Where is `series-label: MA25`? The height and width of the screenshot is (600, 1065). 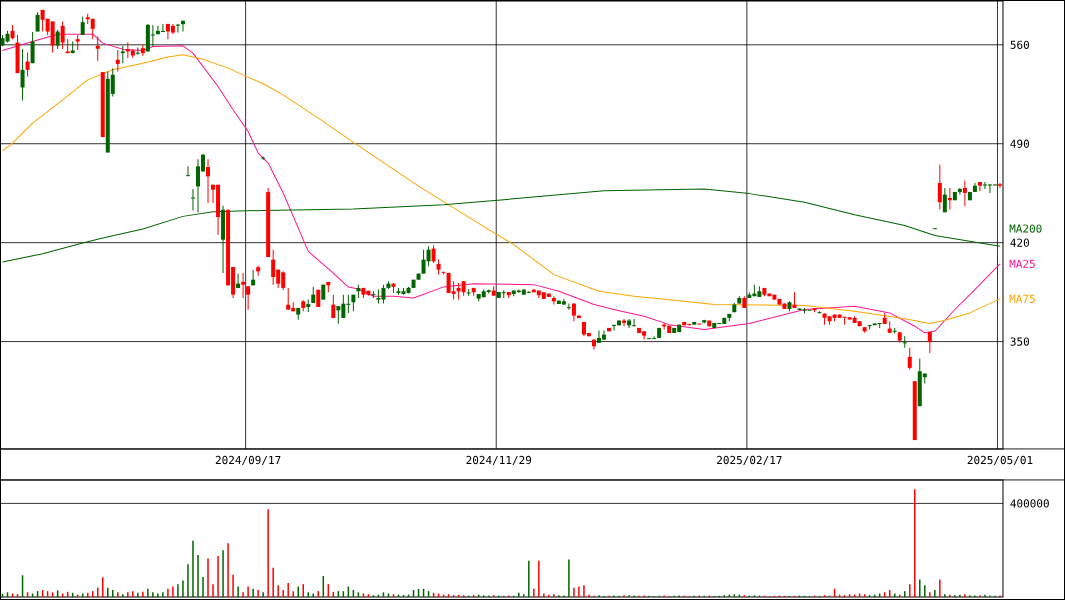 series-label: MA25 is located at coordinates (1022, 264).